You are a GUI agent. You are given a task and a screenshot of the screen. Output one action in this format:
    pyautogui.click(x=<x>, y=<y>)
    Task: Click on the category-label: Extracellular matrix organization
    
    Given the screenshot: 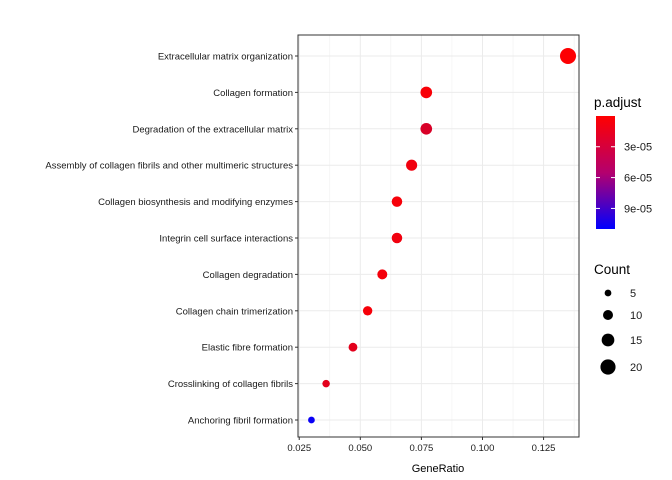 What is the action you would take?
    pyautogui.click(x=225, y=57)
    